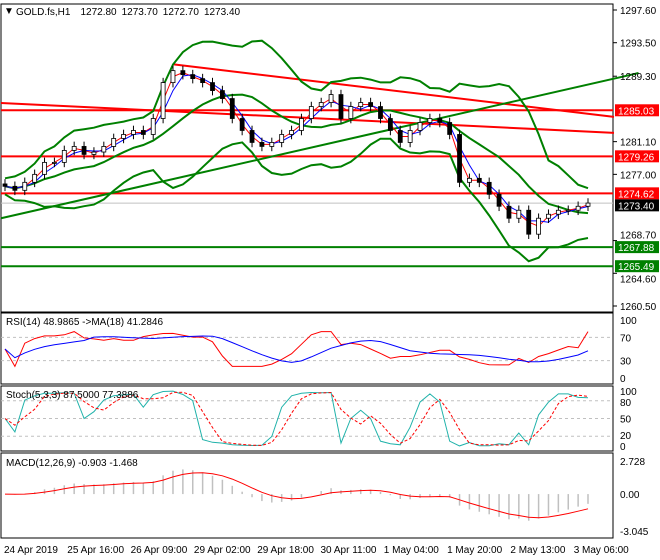 Image resolution: width=660 pixels, height=560 pixels. I want to click on macd-label: MACD(12,26,9) -0.903 -1.468, so click(72, 463).